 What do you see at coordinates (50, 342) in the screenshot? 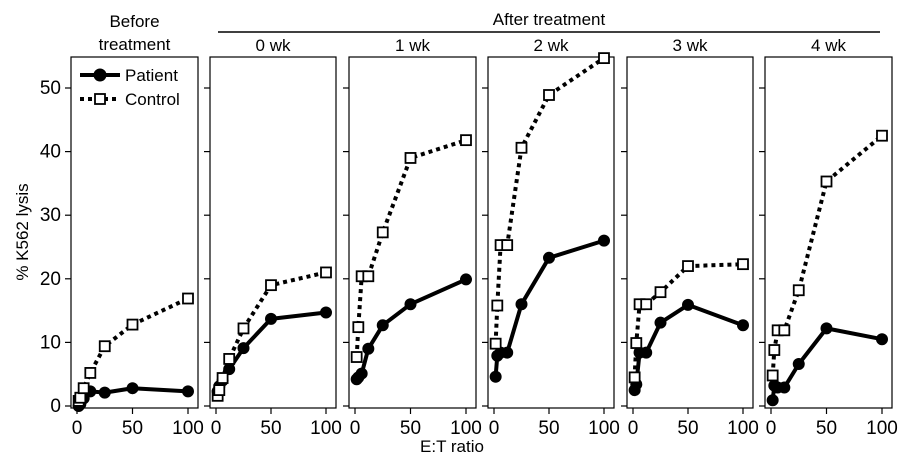
I see `y-tick-label: 10` at bounding box center [50, 342].